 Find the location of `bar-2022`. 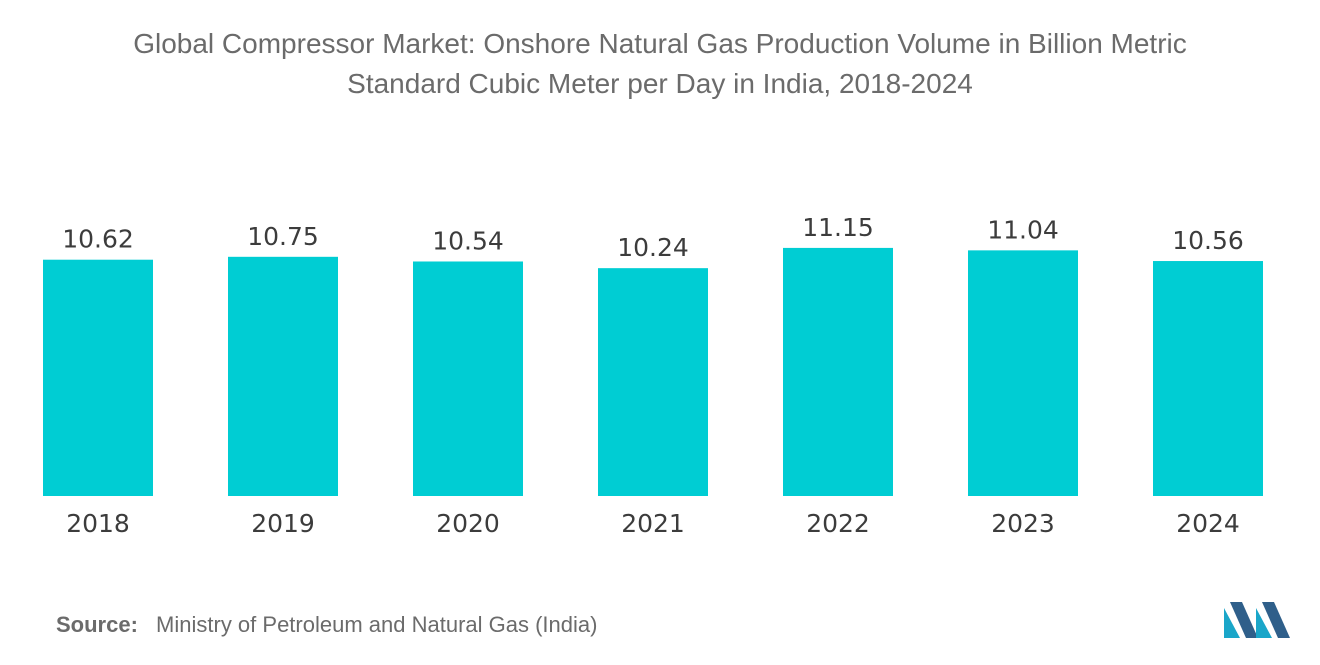

bar-2022 is located at coordinates (838, 371).